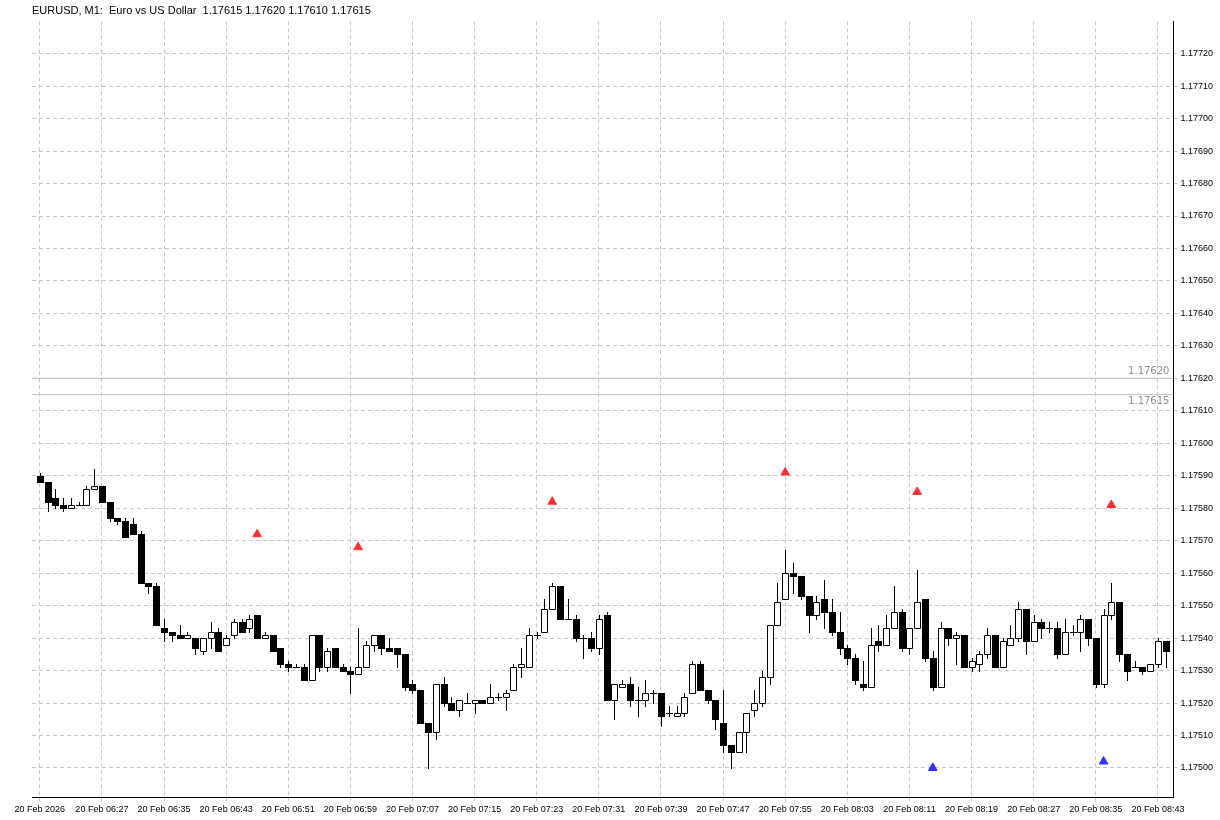 Image resolution: width=1220 pixels, height=820 pixels. Describe the element at coordinates (1197, 442) in the screenshot. I see `y-tick-label: 1.17600` at that location.